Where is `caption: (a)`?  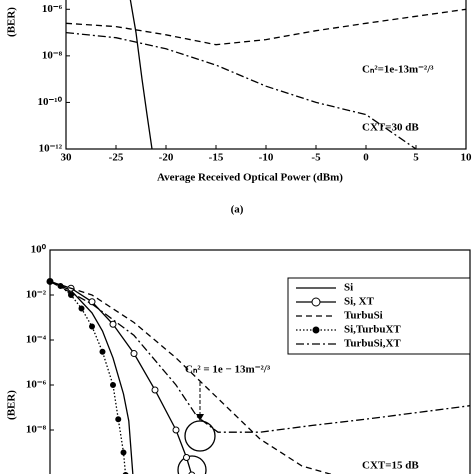
caption: (a) is located at coordinates (237, 210).